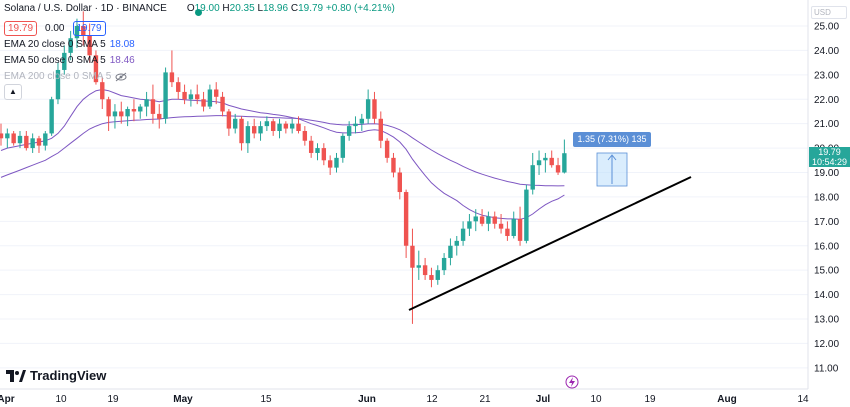 The height and width of the screenshot is (407, 850). I want to click on price-tick-label: 21.00, so click(826, 124).